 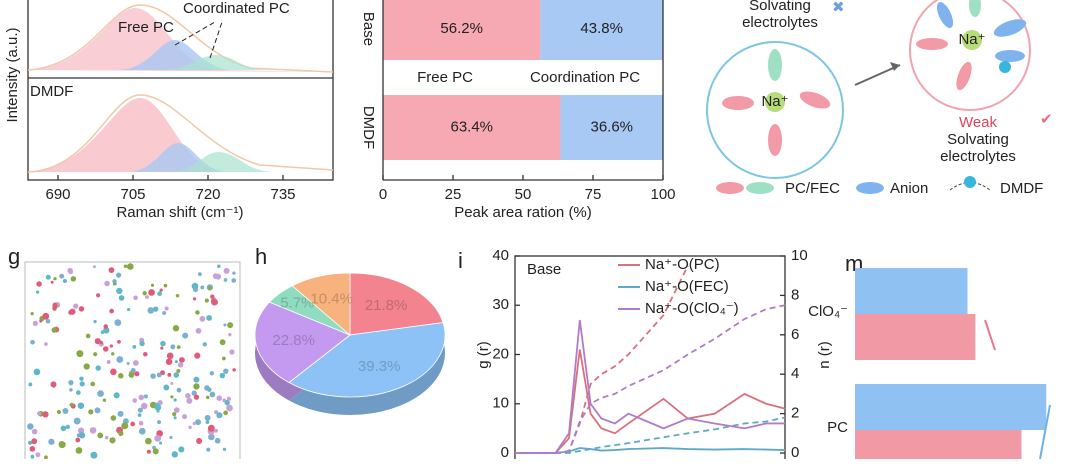 I want to click on g-line, so click(x=650, y=386).